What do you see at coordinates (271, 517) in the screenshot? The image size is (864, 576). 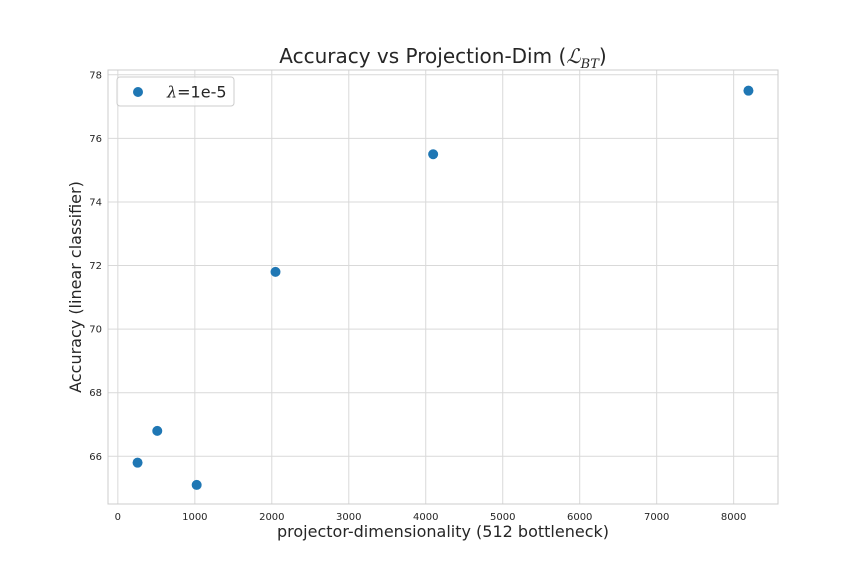 I see `x-tick-label: 2000` at bounding box center [271, 517].